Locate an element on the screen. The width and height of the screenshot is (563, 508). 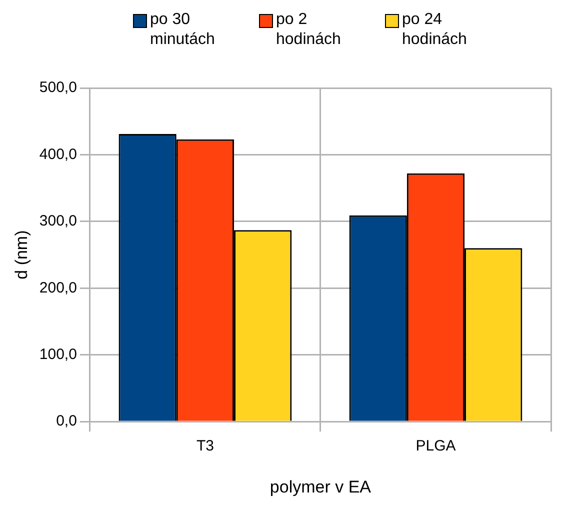
x-tick-label: PLGA is located at coordinates (436, 446).